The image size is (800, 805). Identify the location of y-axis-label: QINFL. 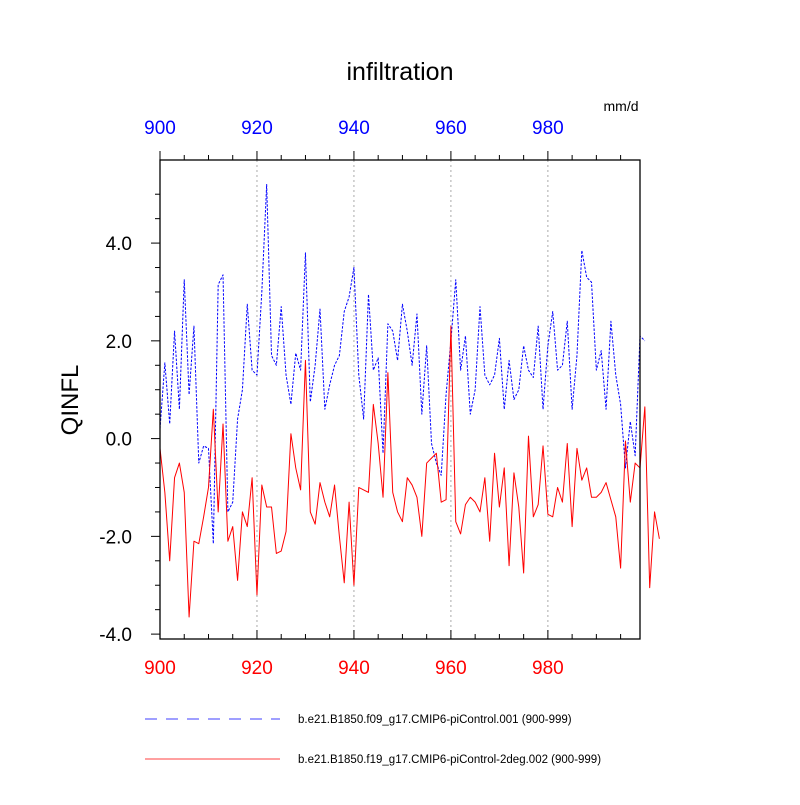
(70, 400).